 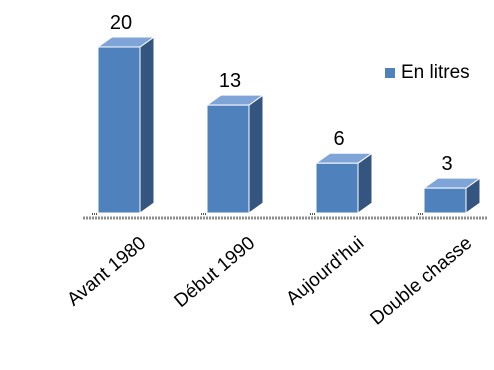 What do you see at coordinates (325, 271) in the screenshot?
I see `x-tick-label: Aujourd'hui` at bounding box center [325, 271].